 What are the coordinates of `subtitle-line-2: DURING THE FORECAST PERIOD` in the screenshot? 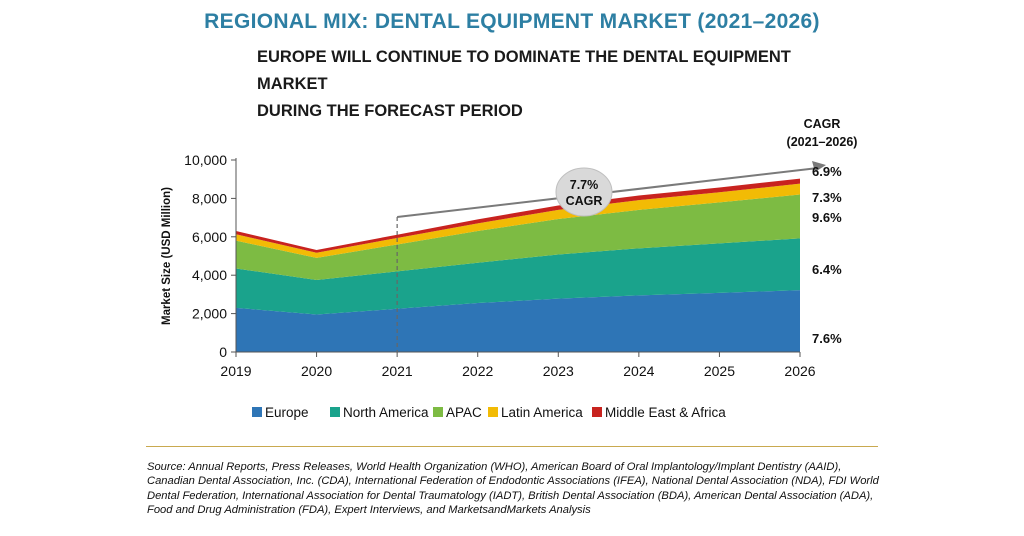 It's located at (390, 111).